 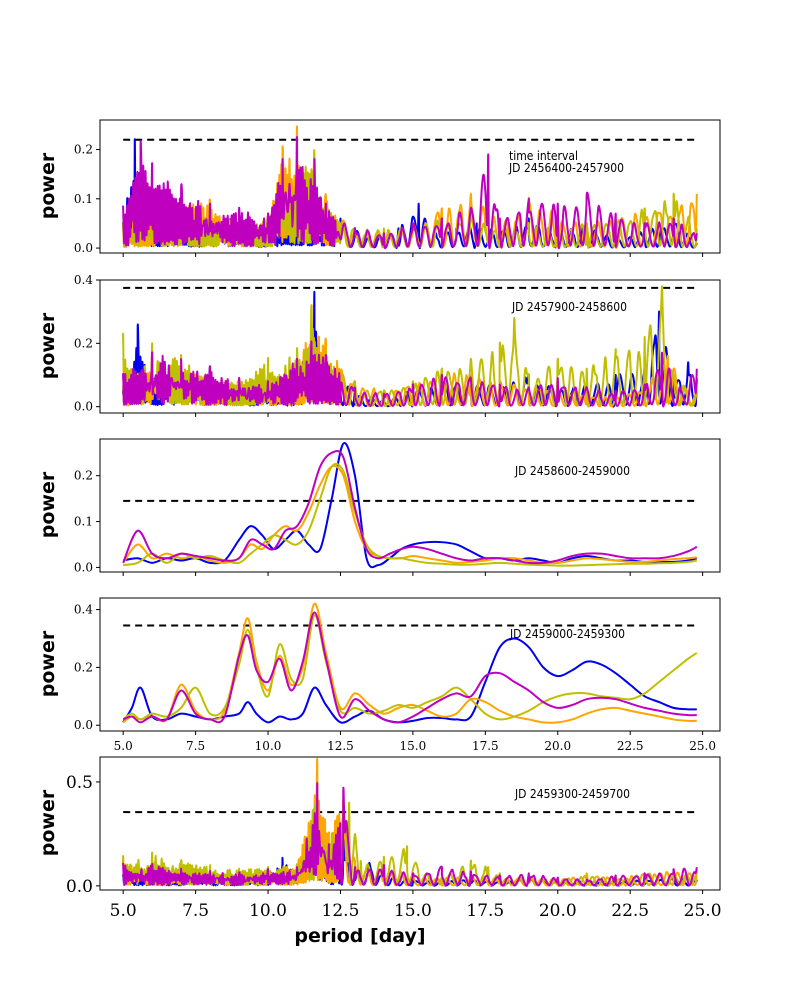 What do you see at coordinates (572, 471) in the screenshot?
I see `panel-annotation: JD 2458600-2459000` at bounding box center [572, 471].